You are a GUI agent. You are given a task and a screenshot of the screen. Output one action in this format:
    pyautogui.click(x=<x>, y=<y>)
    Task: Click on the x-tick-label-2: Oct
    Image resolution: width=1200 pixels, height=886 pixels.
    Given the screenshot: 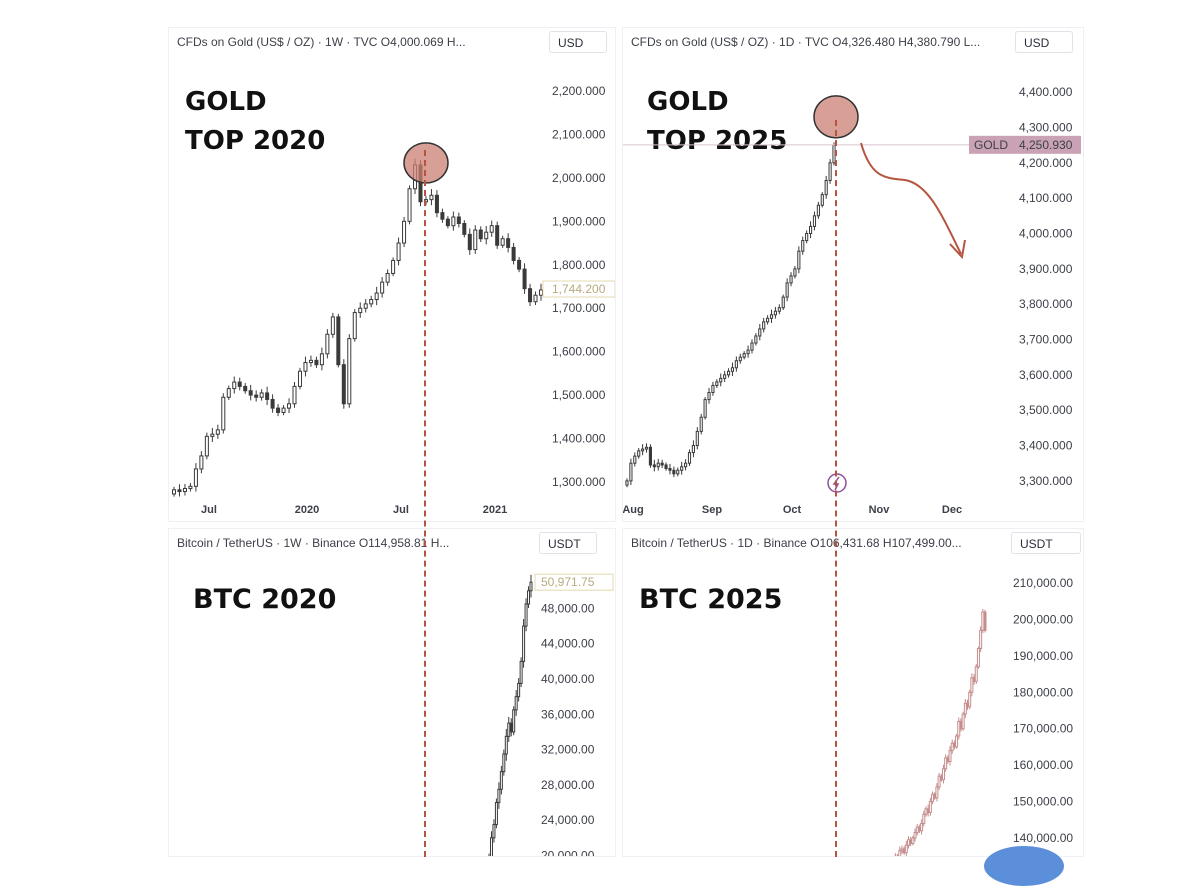 What is the action you would take?
    pyautogui.click(x=792, y=510)
    